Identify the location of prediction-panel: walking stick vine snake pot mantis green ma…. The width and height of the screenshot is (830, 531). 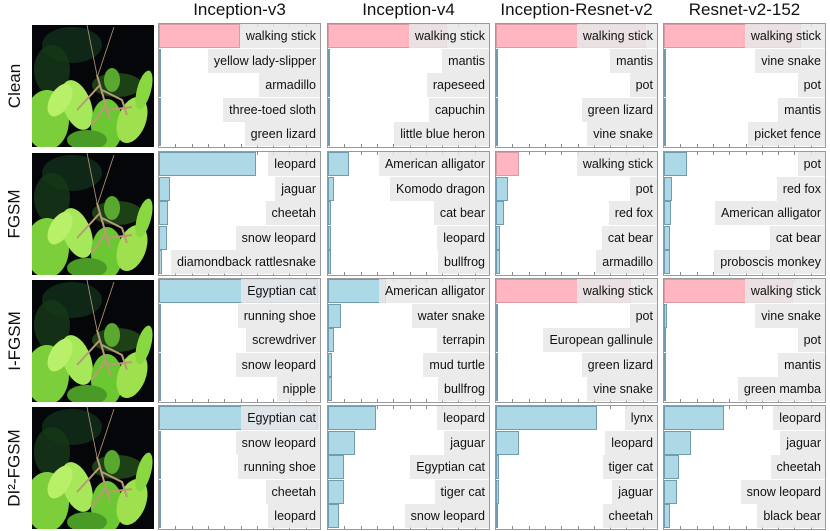
(744, 340).